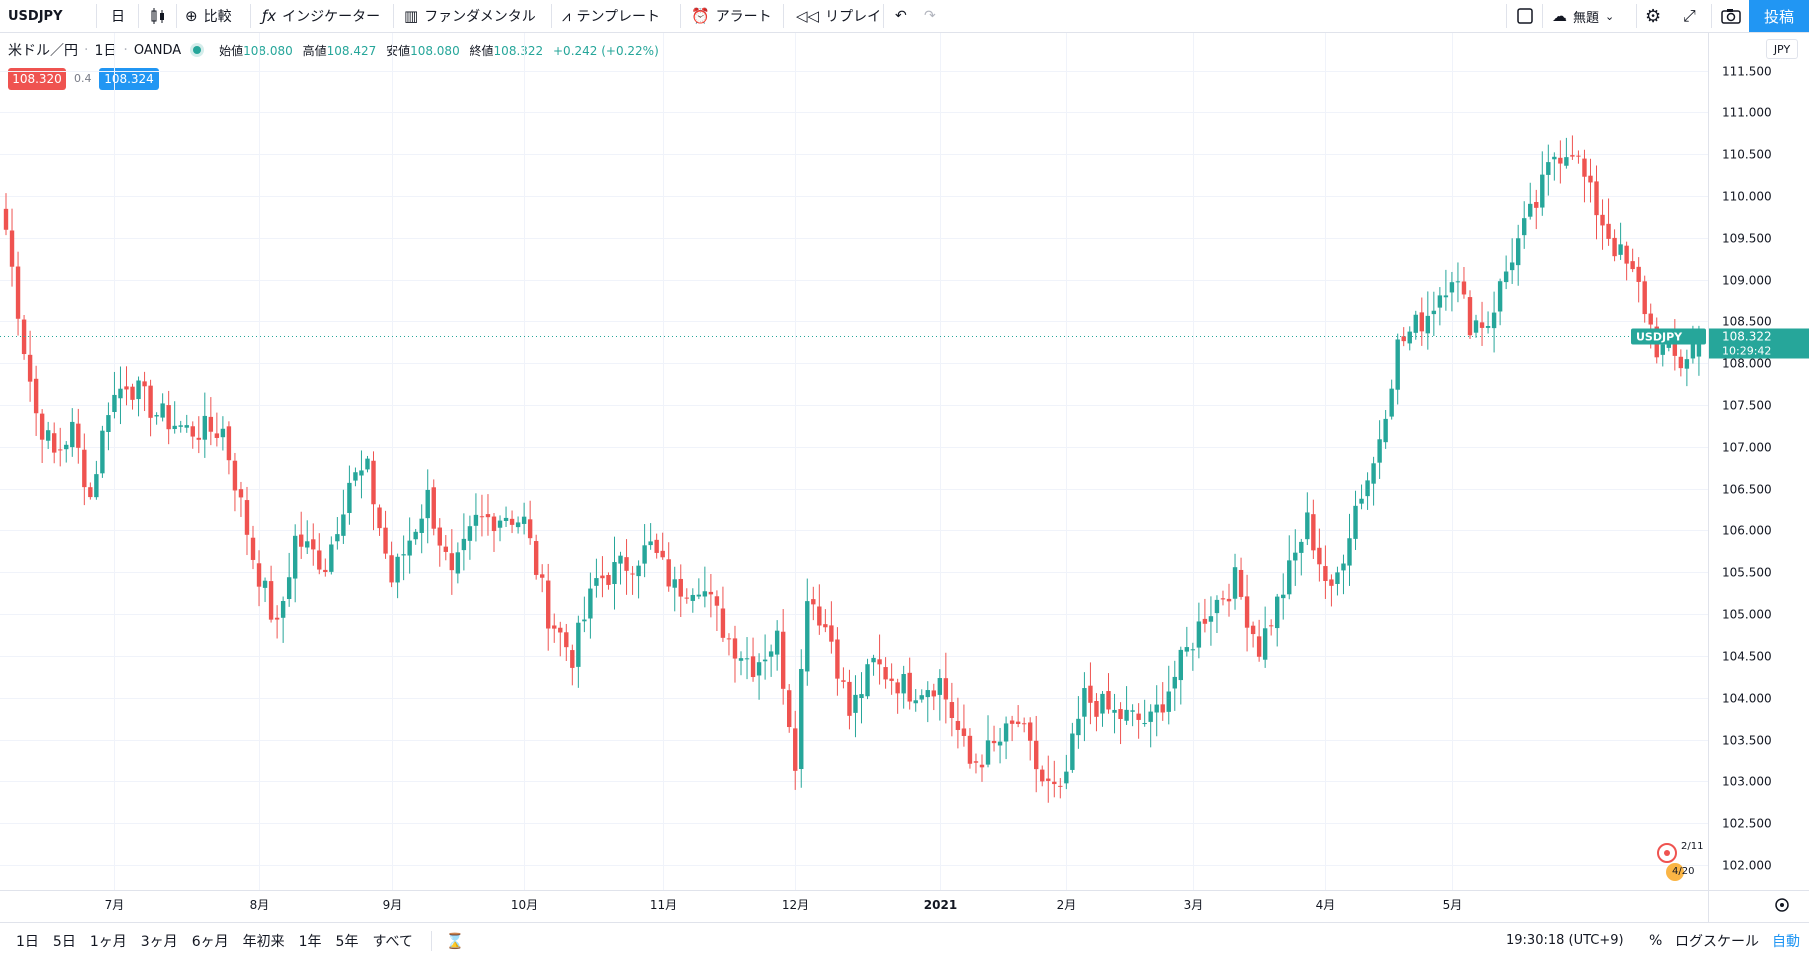  I want to click on symbol-search: USDJPY, so click(35, 16).